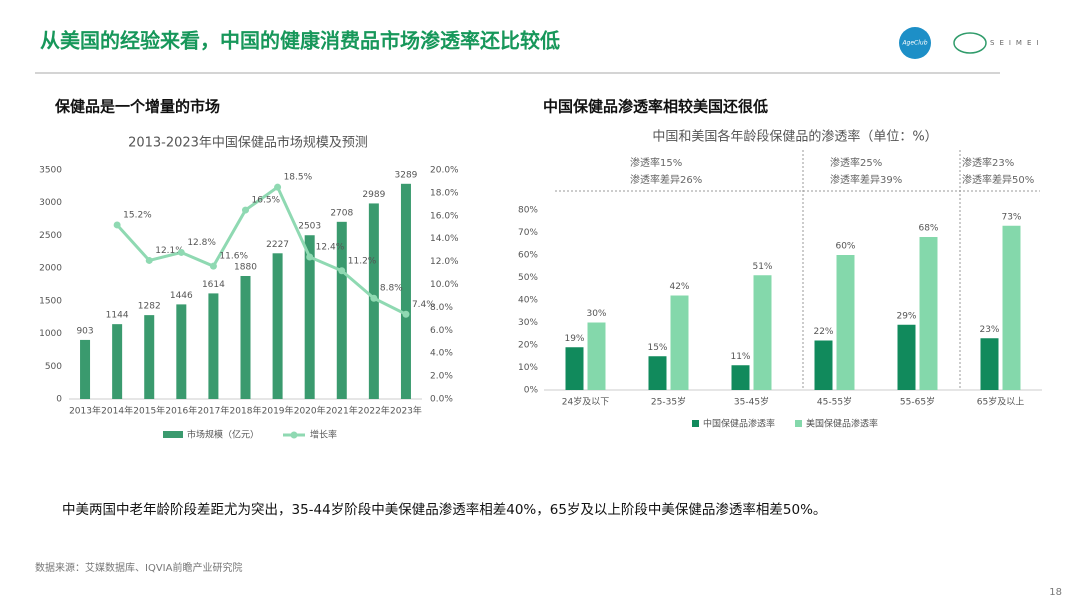 This screenshot has height=607, width=1080. What do you see at coordinates (1011, 217) in the screenshot?
I see `data-label: 73%` at bounding box center [1011, 217].